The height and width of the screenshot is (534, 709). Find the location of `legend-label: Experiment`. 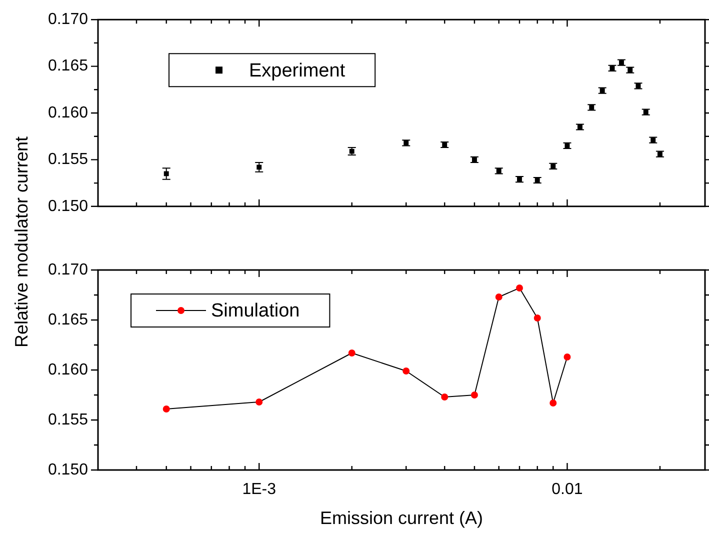

legend-label: Experiment is located at coordinates (297, 71).